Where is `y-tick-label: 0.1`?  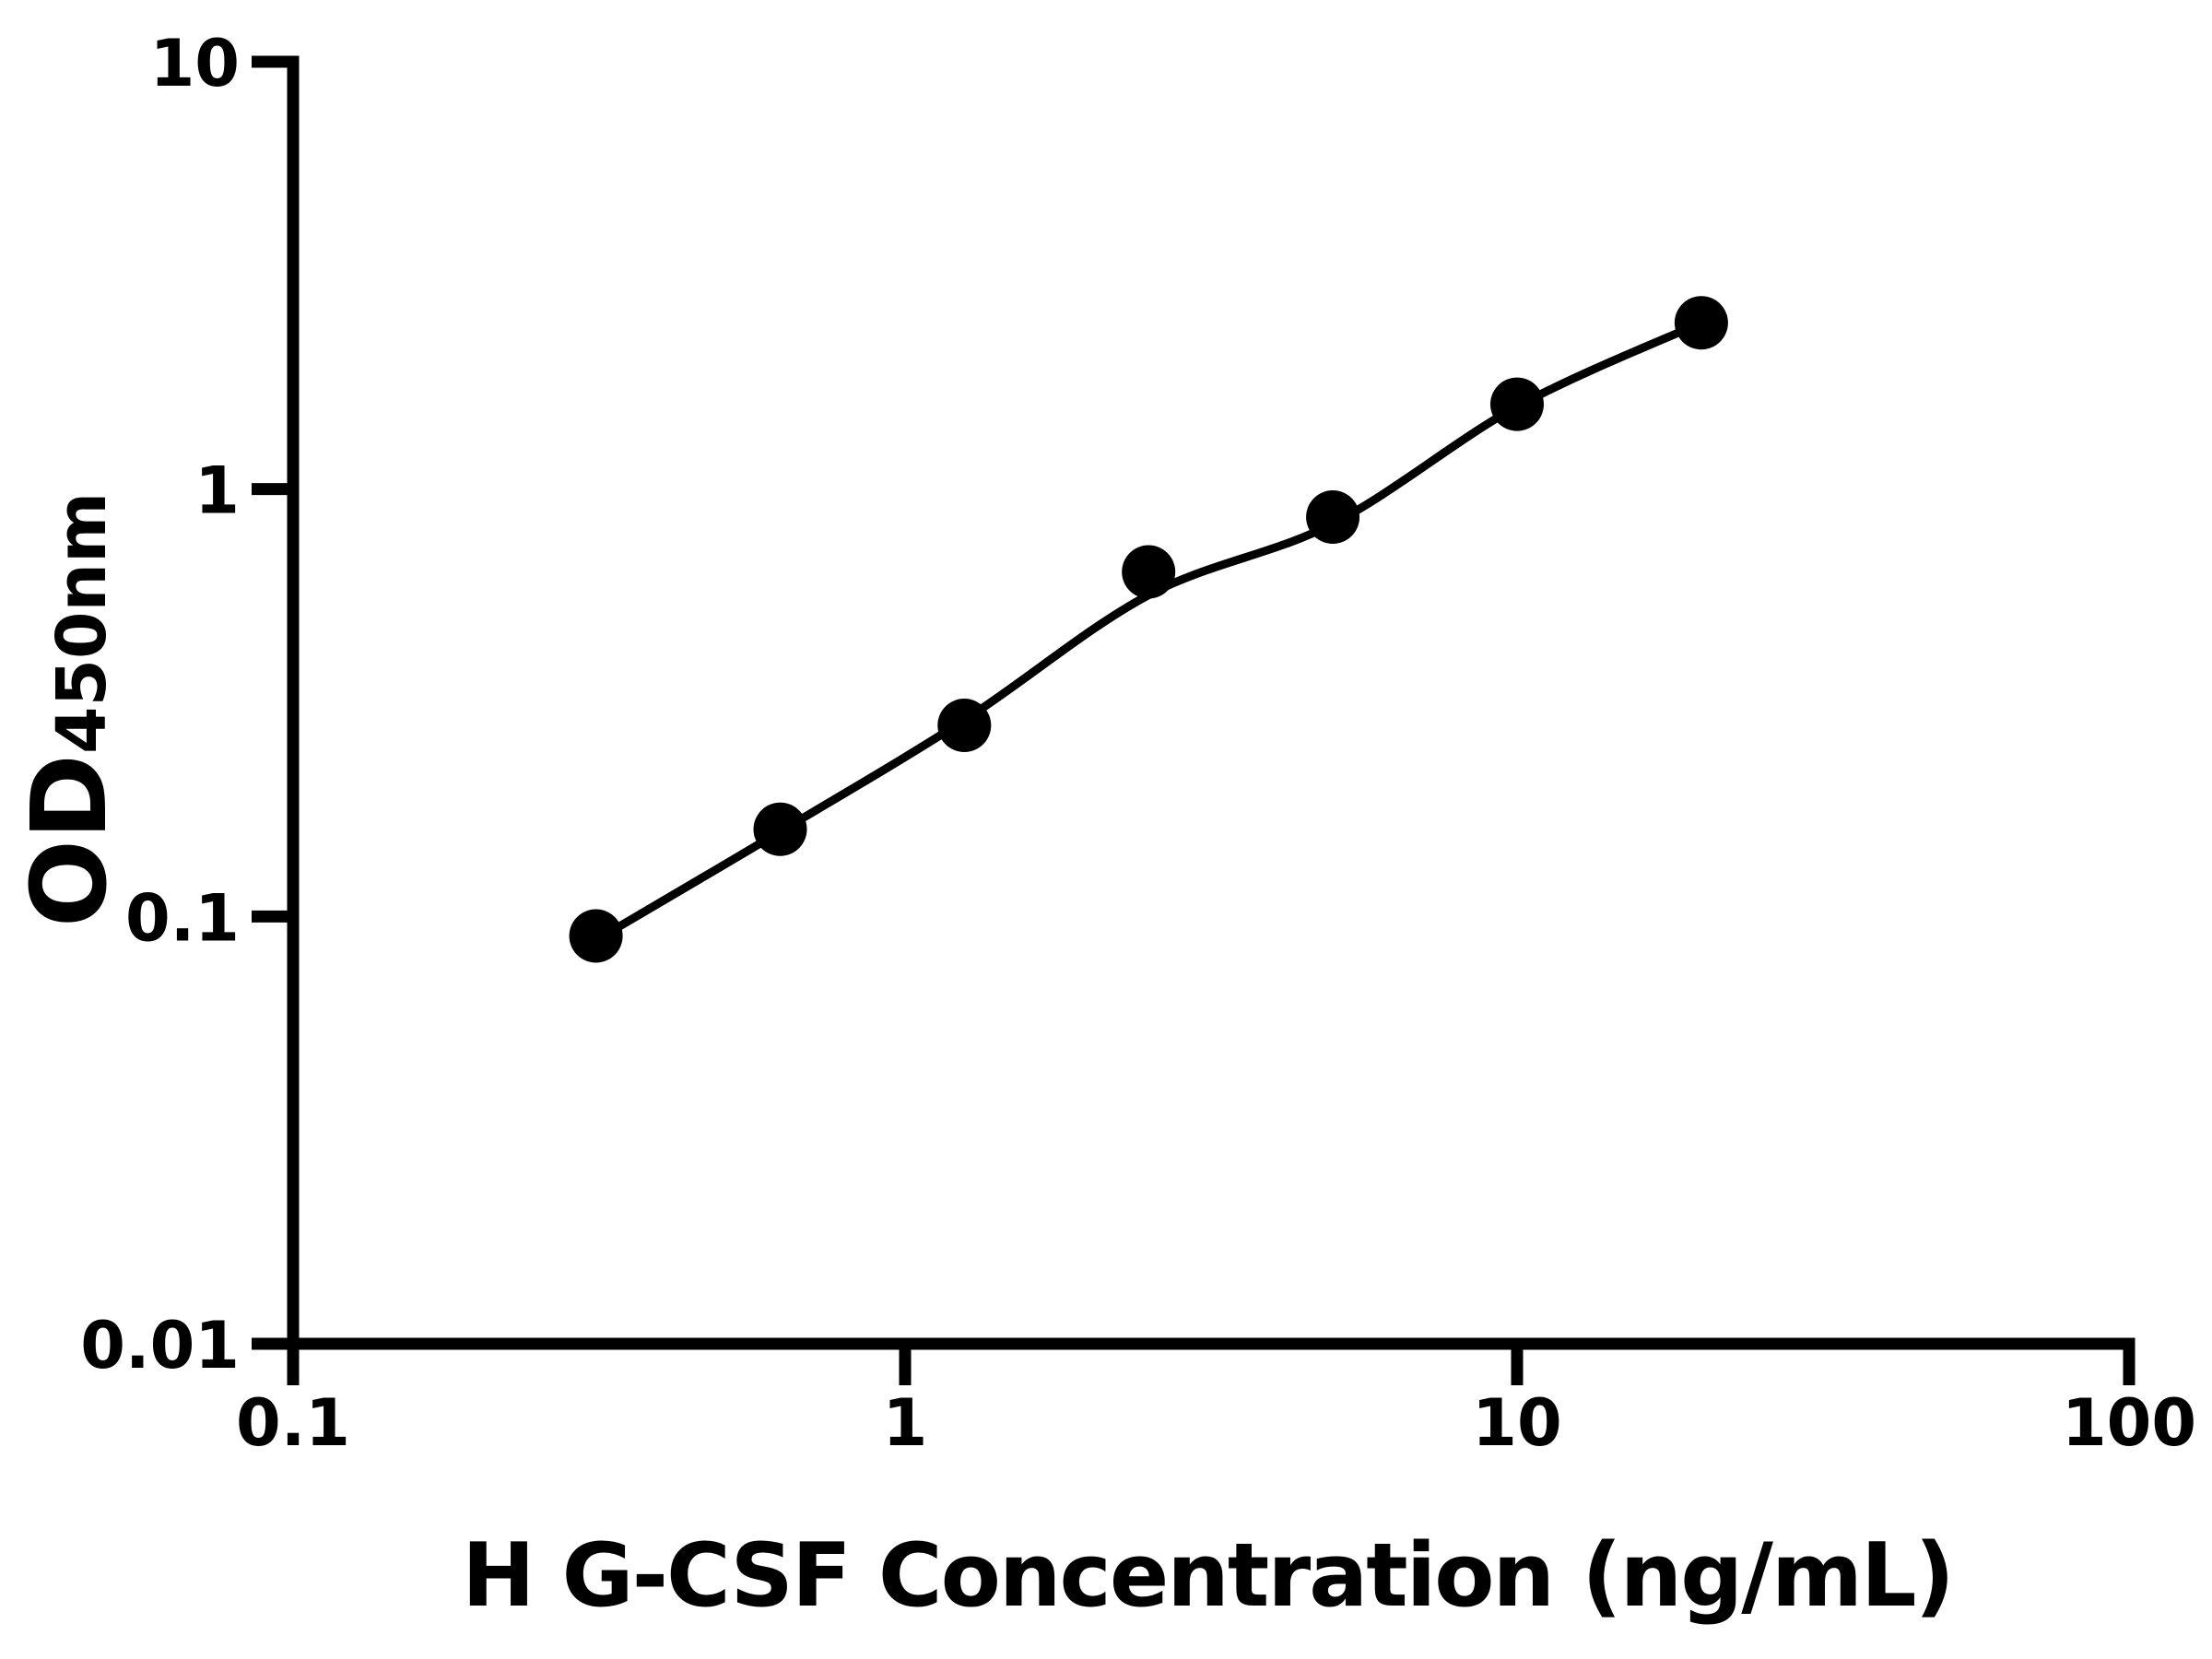 y-tick-label: 0.1 is located at coordinates (182, 918).